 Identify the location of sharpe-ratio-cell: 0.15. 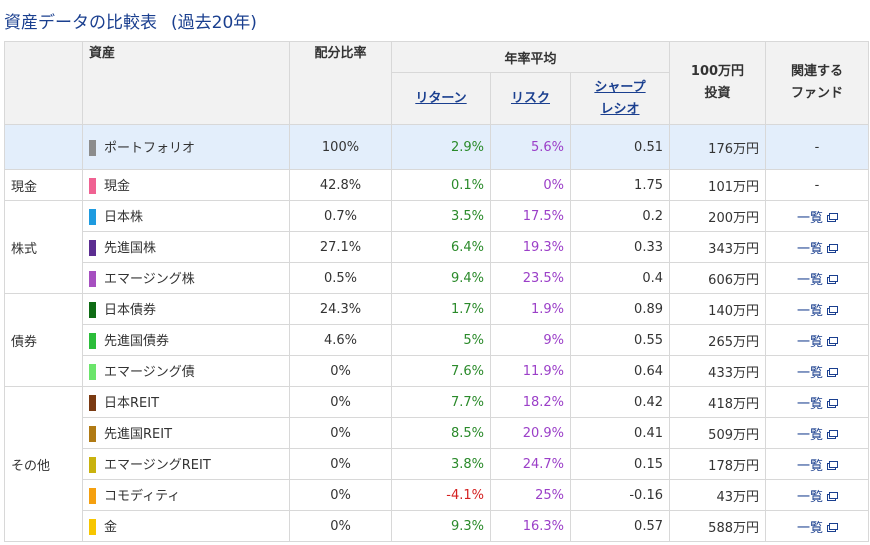
(620, 464).